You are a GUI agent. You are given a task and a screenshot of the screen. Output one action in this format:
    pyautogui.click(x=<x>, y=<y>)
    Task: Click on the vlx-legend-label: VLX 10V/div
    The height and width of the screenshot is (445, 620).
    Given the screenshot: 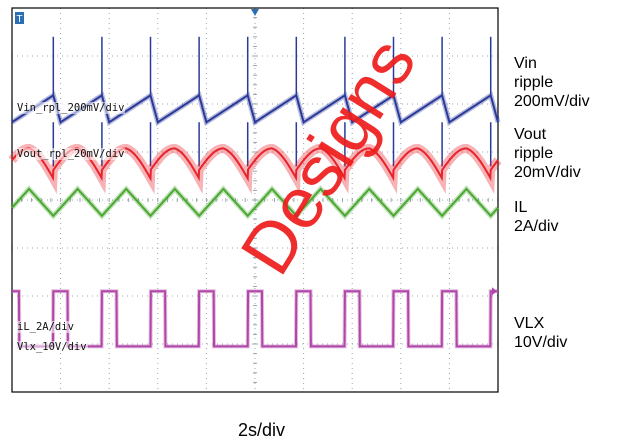 What is the action you would take?
    pyautogui.click(x=541, y=333)
    